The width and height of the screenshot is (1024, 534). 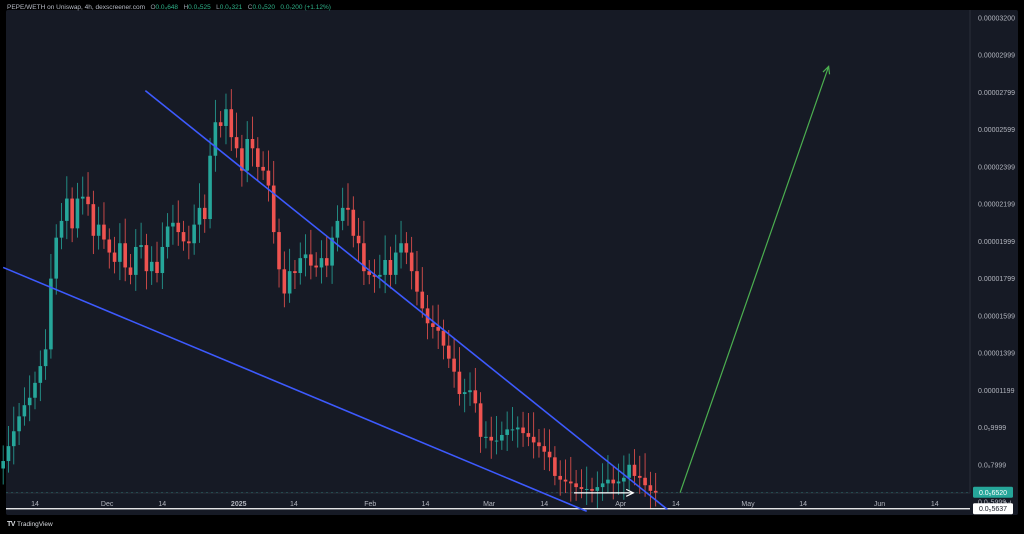 What do you see at coordinates (996, 130) in the screenshot?
I see `y-tick-label: 0.00002599` at bounding box center [996, 130].